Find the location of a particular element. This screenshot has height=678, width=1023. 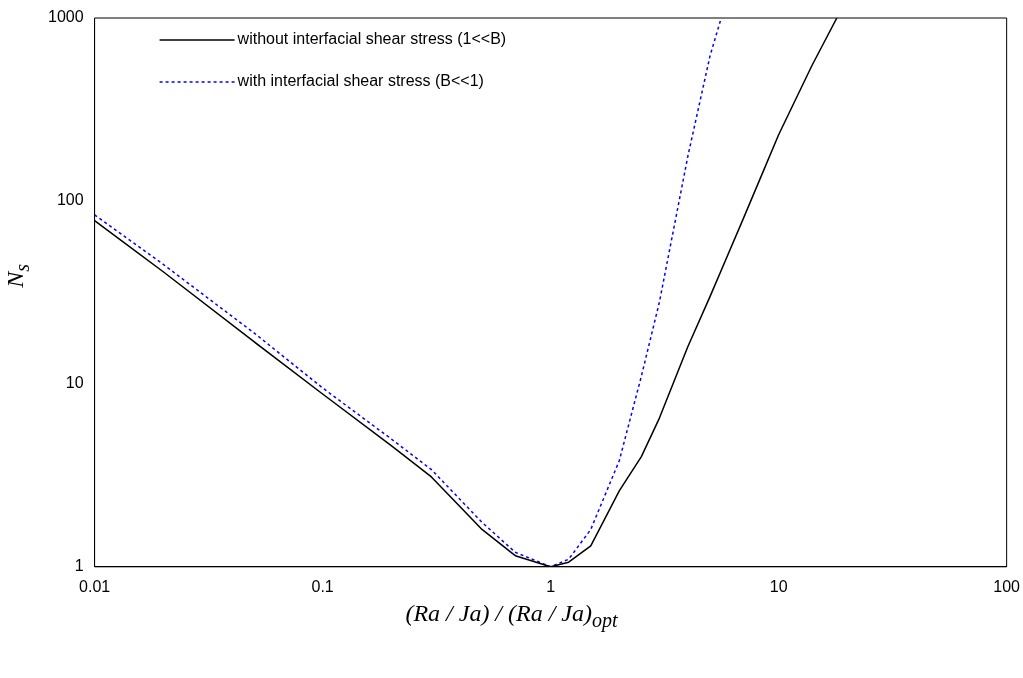

x-axis-title: (Ra / Ja) / (Ra / Ja)$_{opt}$ is located at coordinates (511, 616).